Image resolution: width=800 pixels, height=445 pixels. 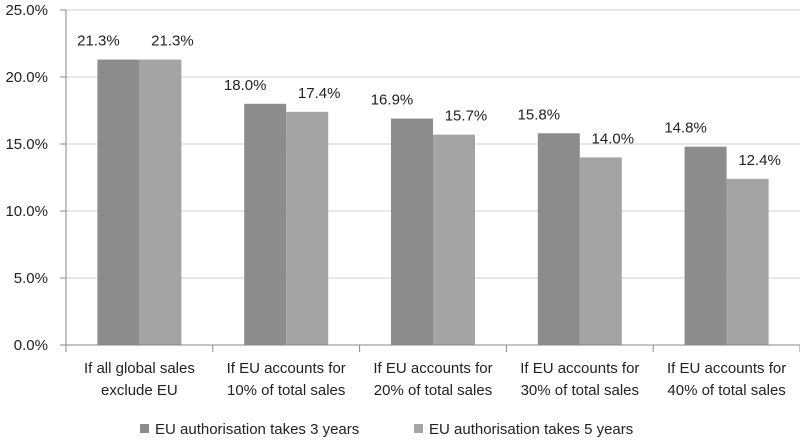 I want to click on y-tick-label: 15.0%, so click(x=26, y=144).